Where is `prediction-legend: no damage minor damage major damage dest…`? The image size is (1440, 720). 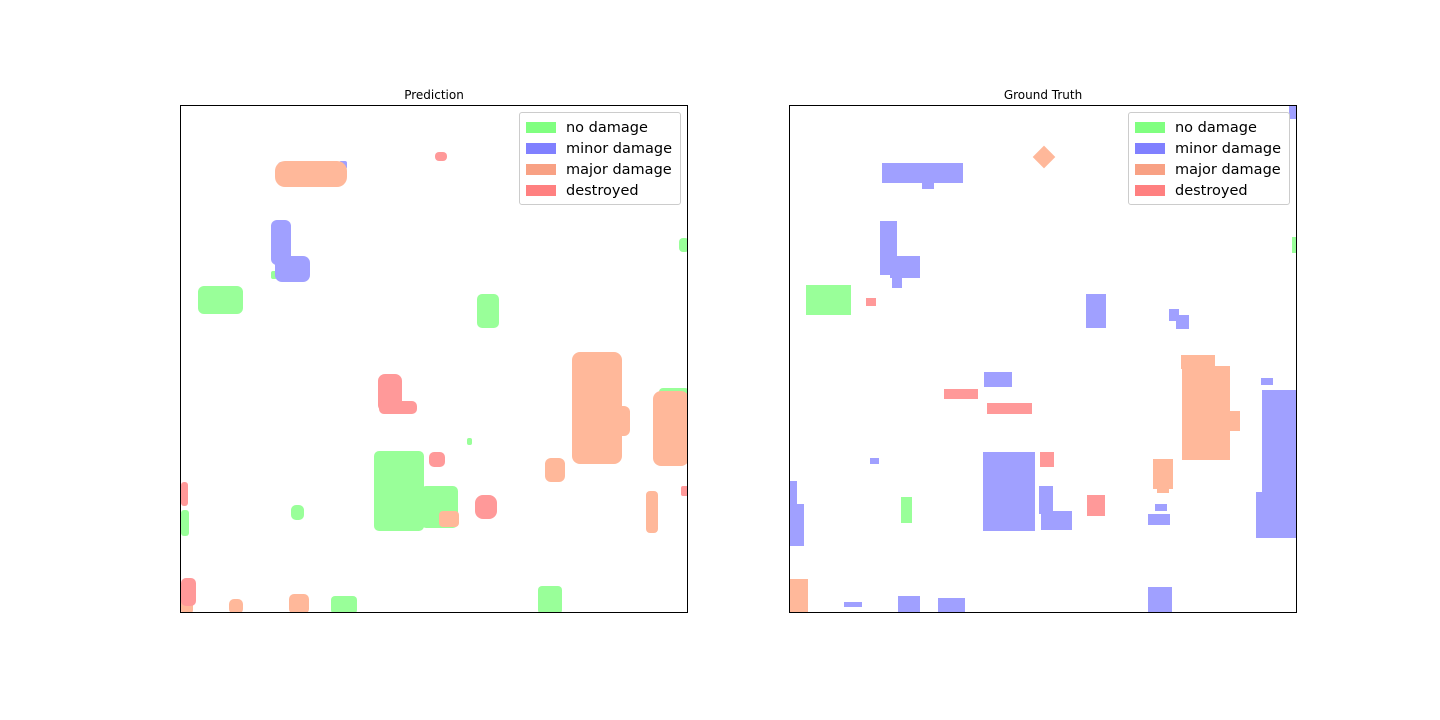
prediction-legend: no damage minor damage major damage dest… is located at coordinates (599, 158).